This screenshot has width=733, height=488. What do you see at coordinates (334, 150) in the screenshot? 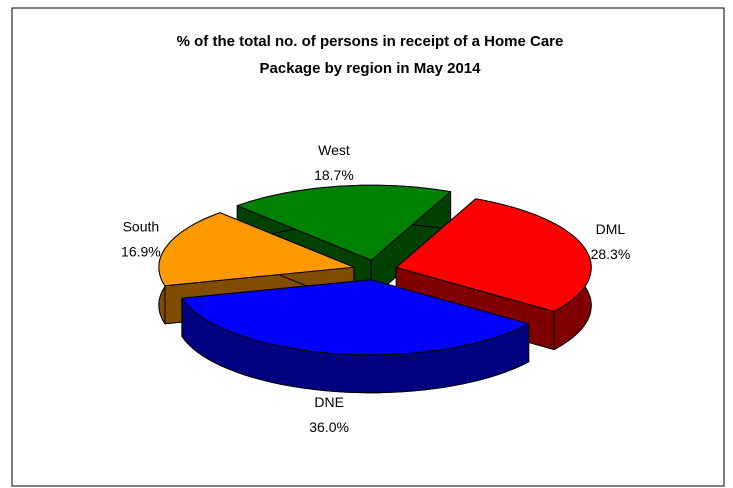
I see `data-label-name: West` at bounding box center [334, 150].